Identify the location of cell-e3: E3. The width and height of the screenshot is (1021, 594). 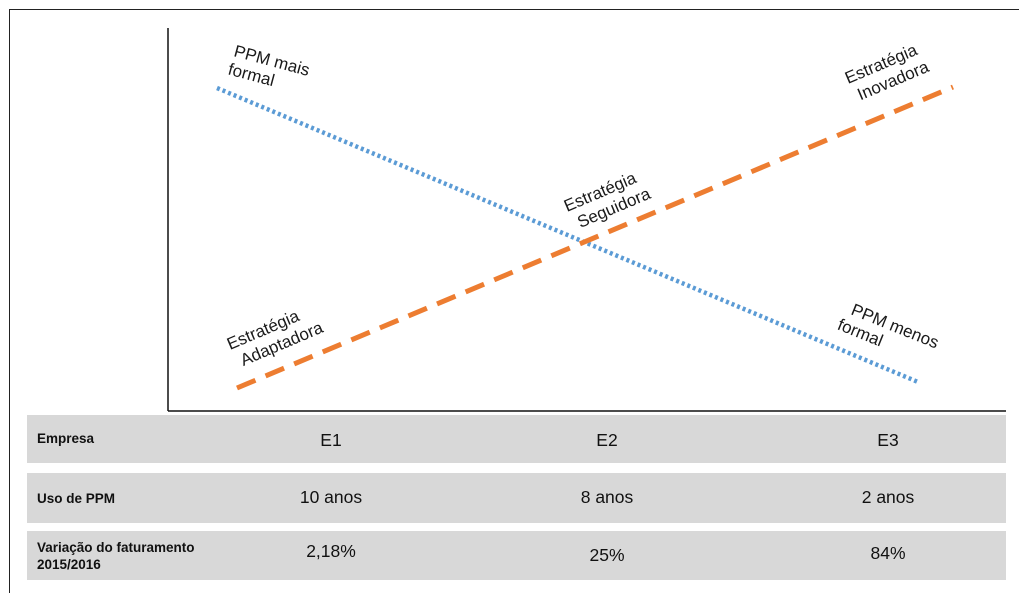
(888, 440).